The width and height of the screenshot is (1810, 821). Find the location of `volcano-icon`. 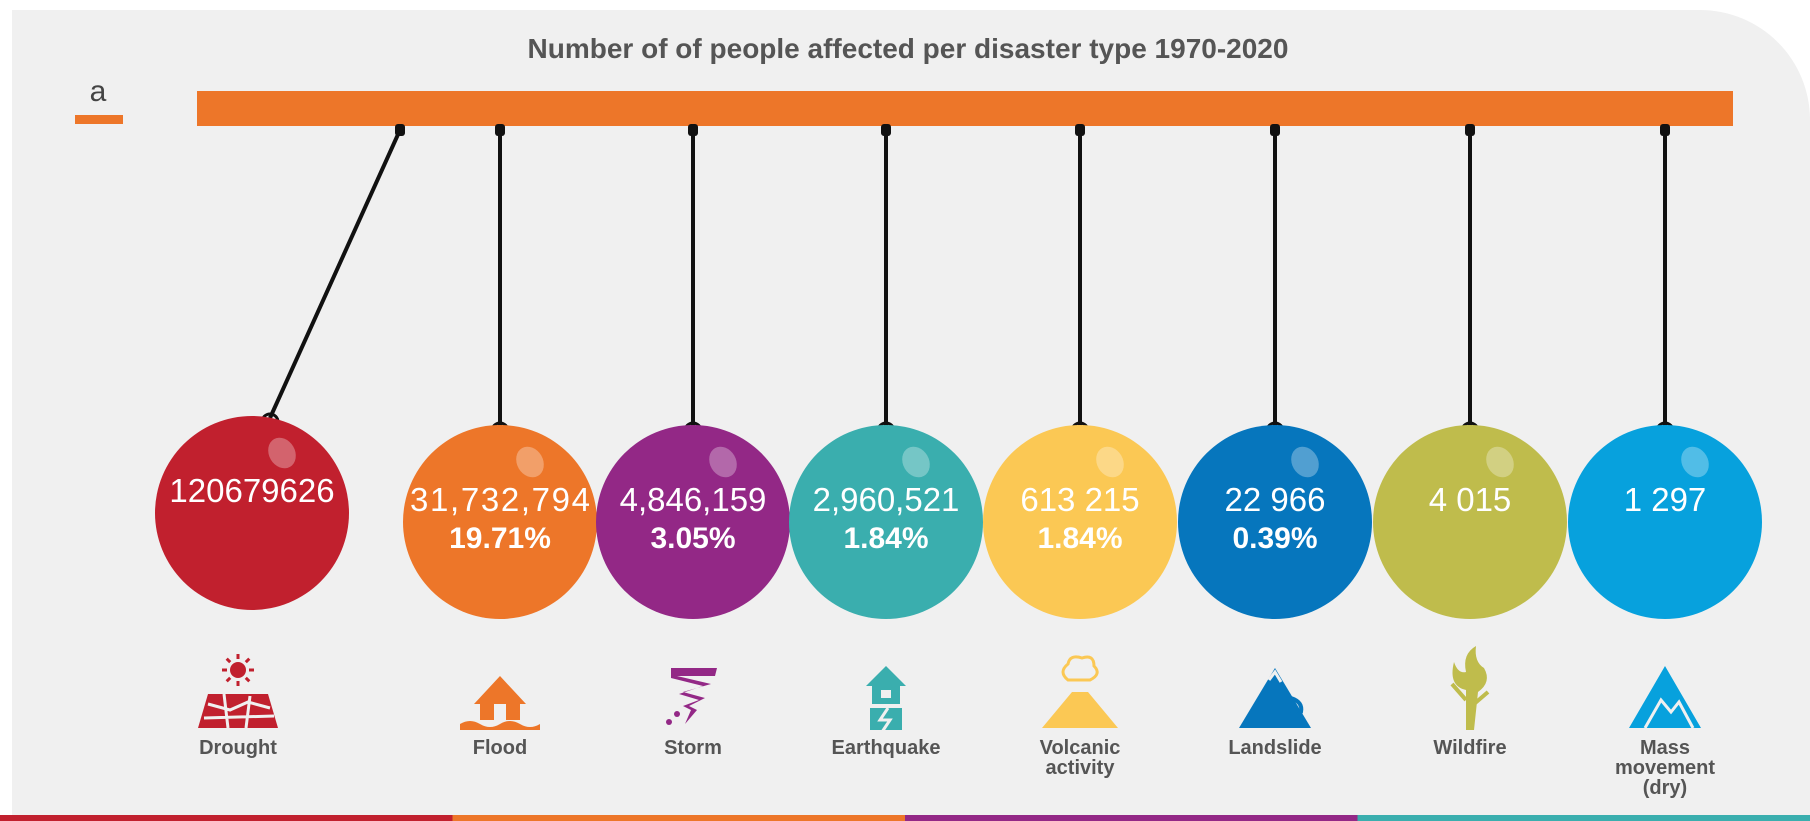

volcano-icon is located at coordinates (1080, 691).